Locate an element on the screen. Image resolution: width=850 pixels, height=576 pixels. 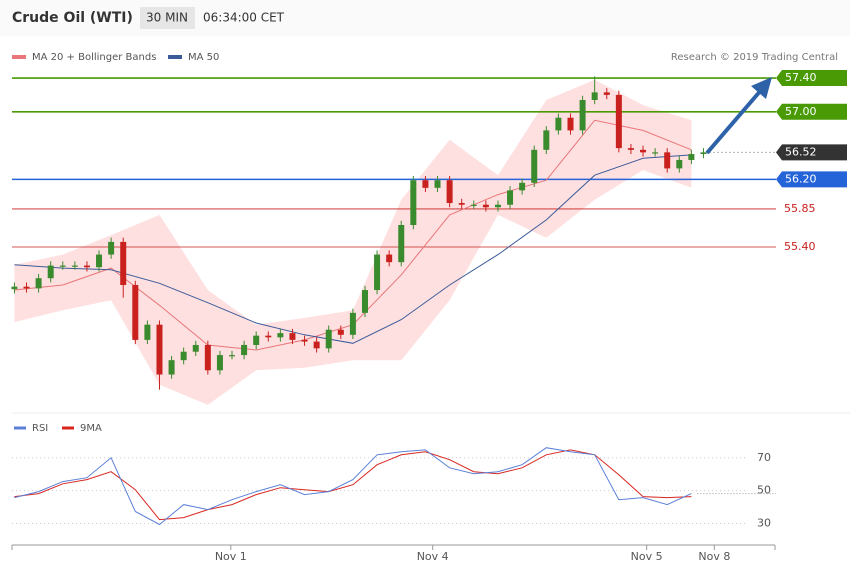
legend-label: MA 50 is located at coordinates (203, 57).